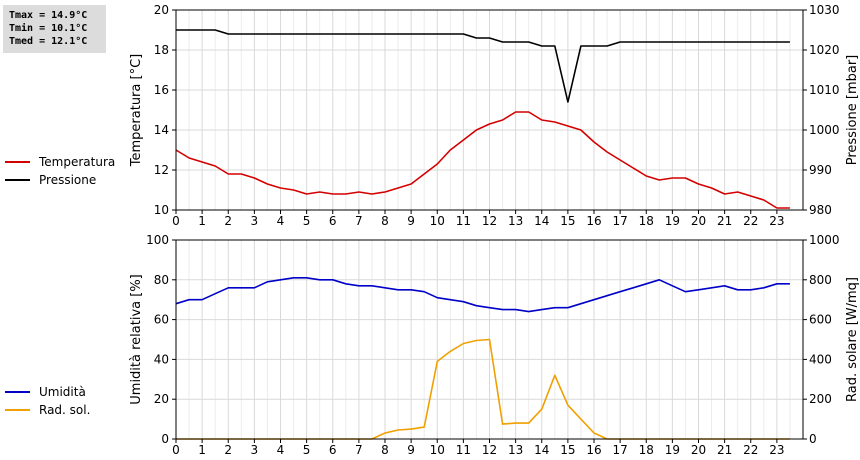  Describe the element at coordinates (76, 162) in the screenshot. I see `legend-label: Temperatura` at that location.